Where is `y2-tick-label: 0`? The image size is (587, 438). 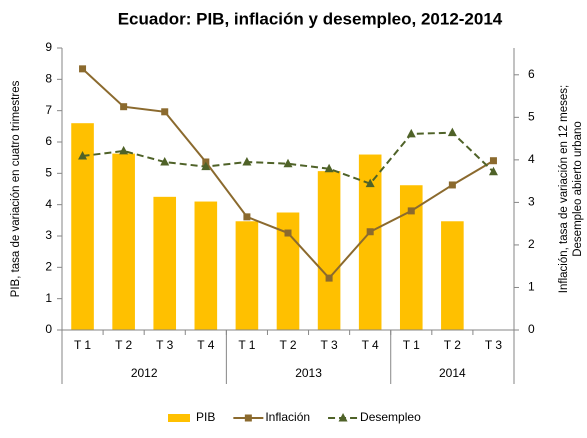 y2-tick-label: 0 is located at coordinates (531, 329).